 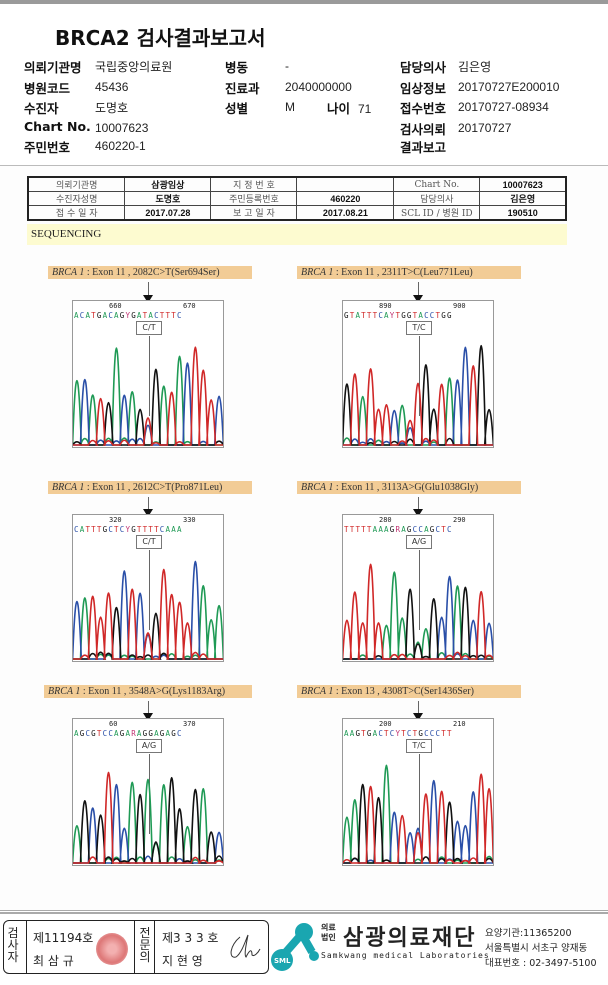 I want to click on signature, so click(x=245, y=946).